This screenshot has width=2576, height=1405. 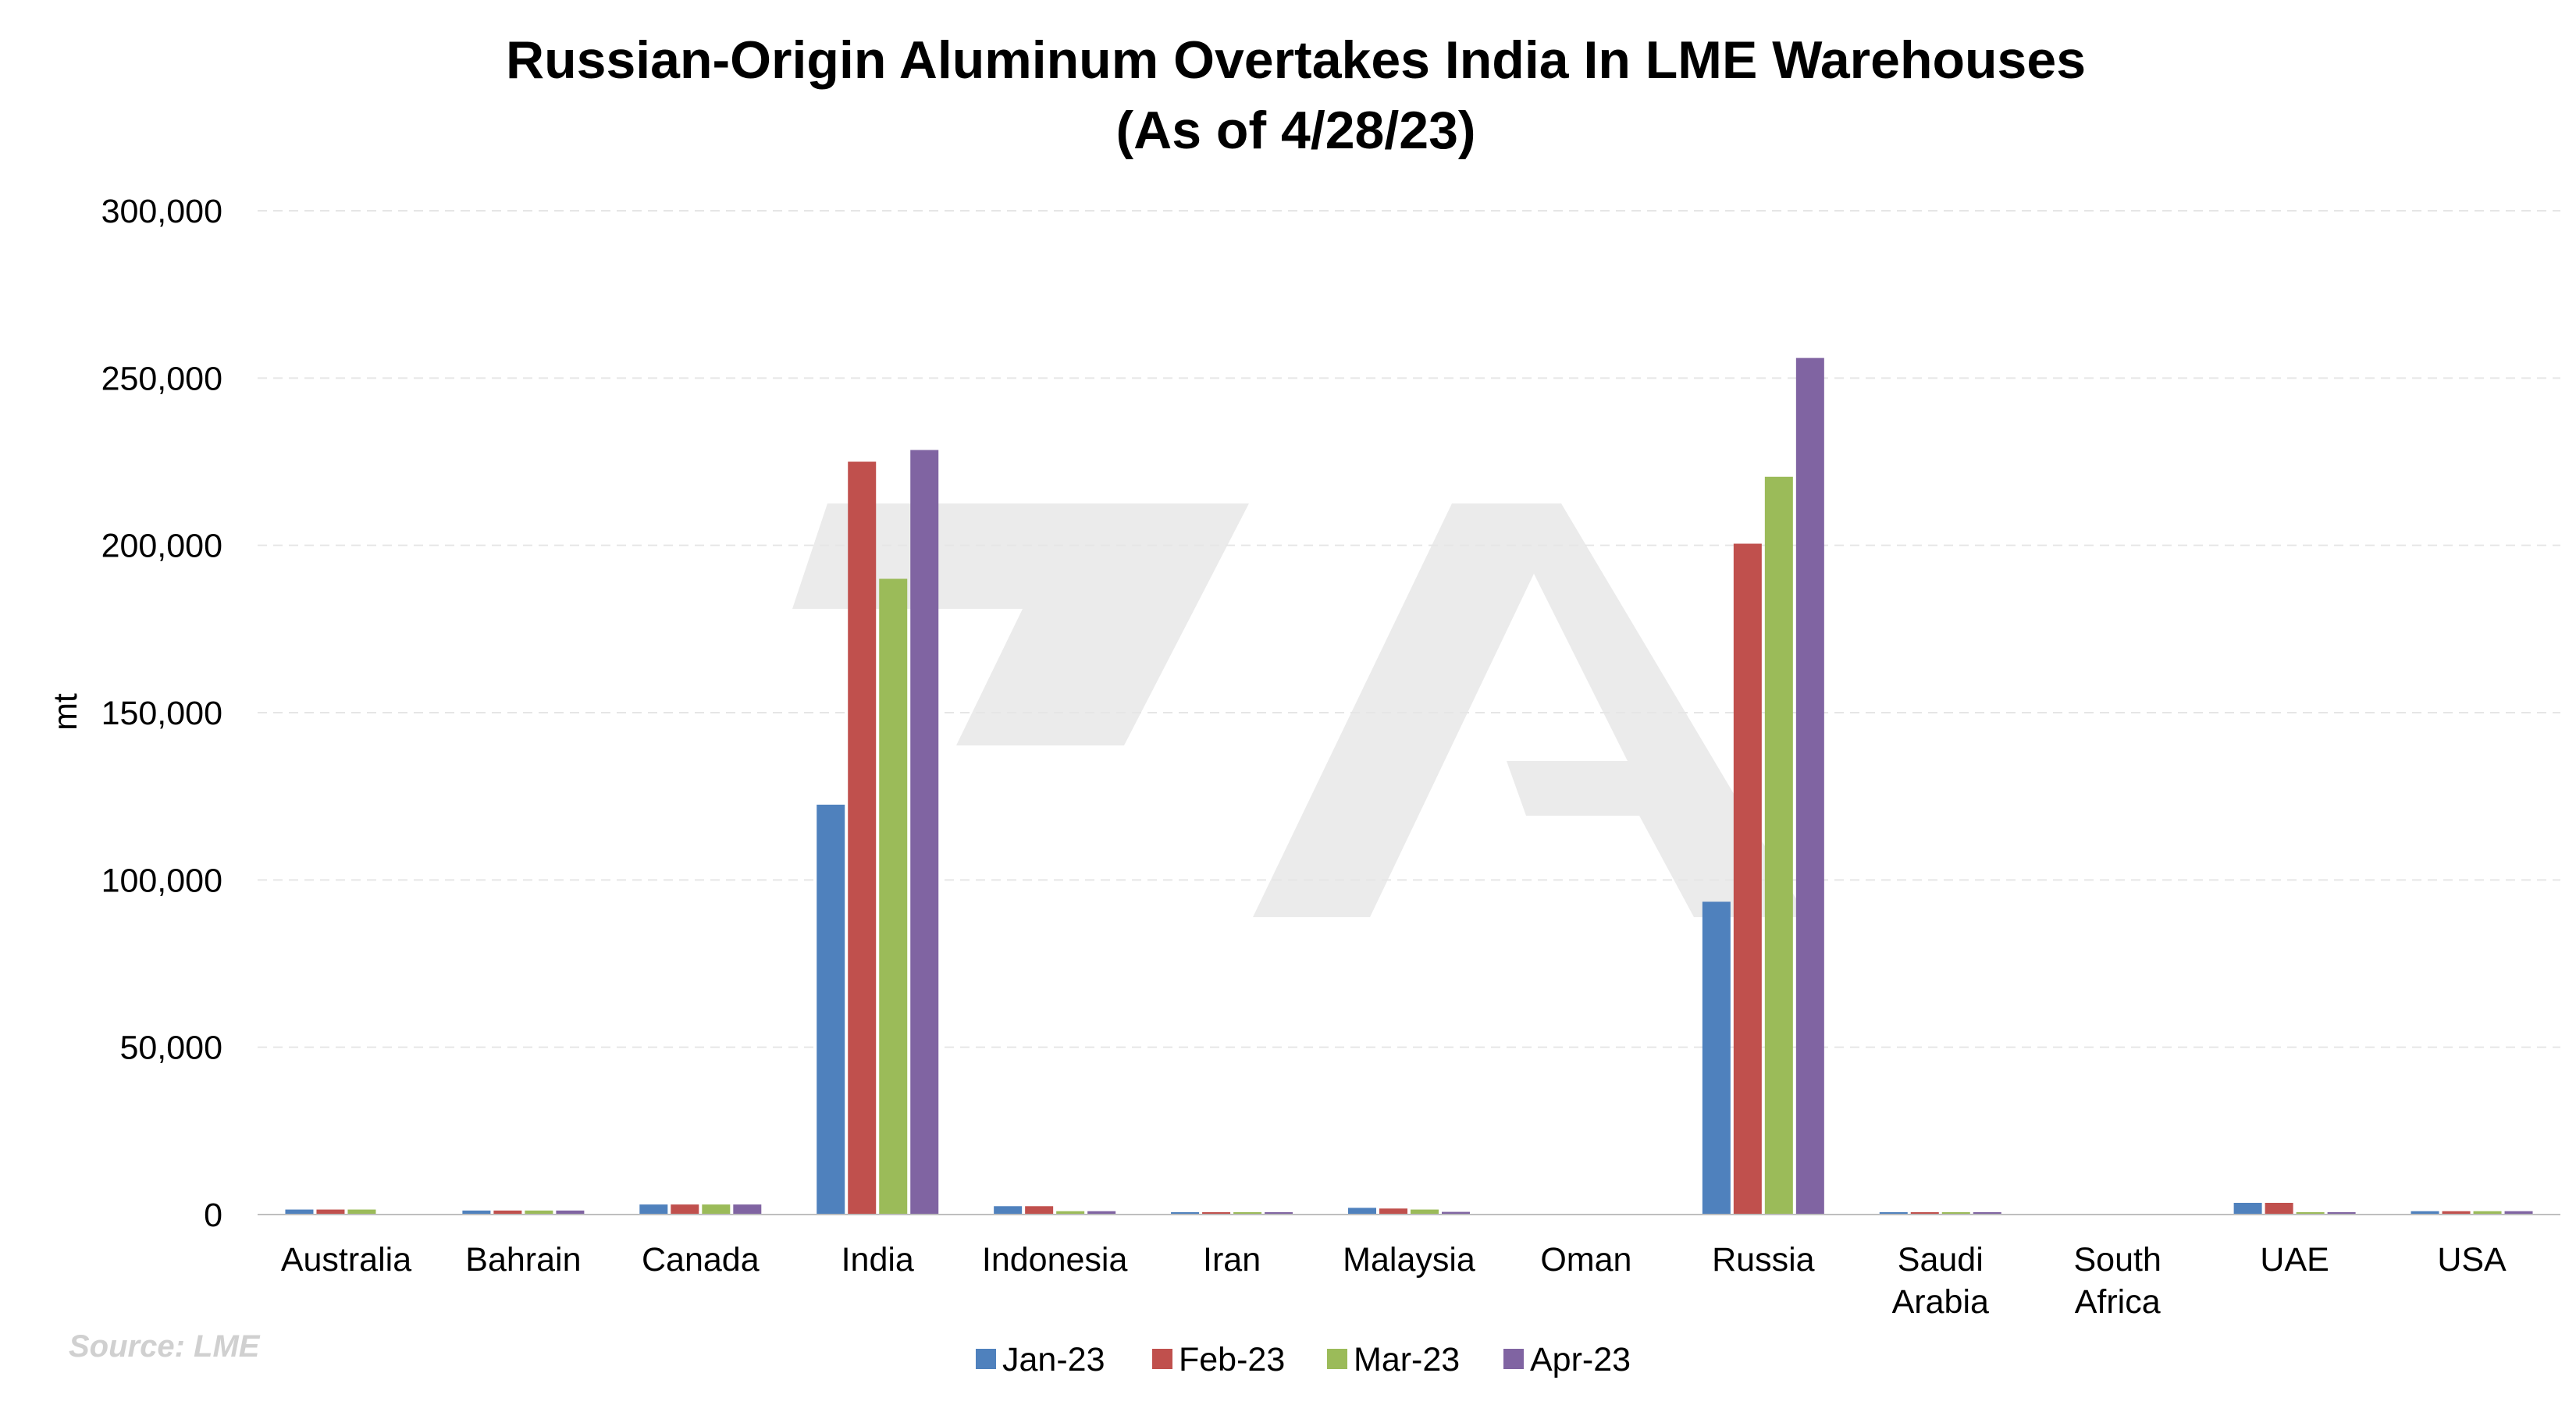 What do you see at coordinates (1053, 1360) in the screenshot?
I see `legend-label: Jan-23` at bounding box center [1053, 1360].